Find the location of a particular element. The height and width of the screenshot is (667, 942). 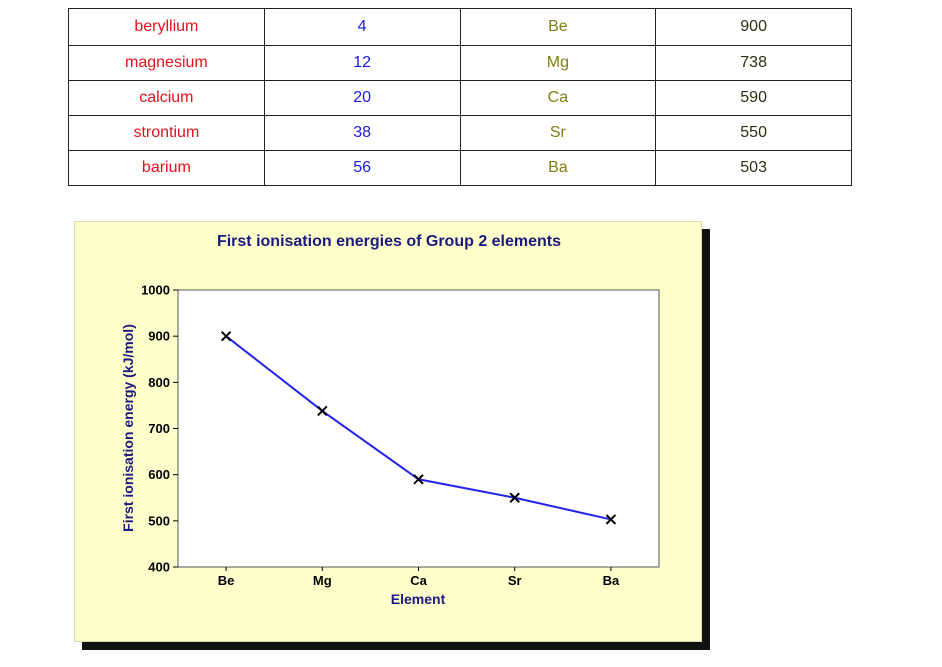

x-tick-label: Ca is located at coordinates (418, 580).